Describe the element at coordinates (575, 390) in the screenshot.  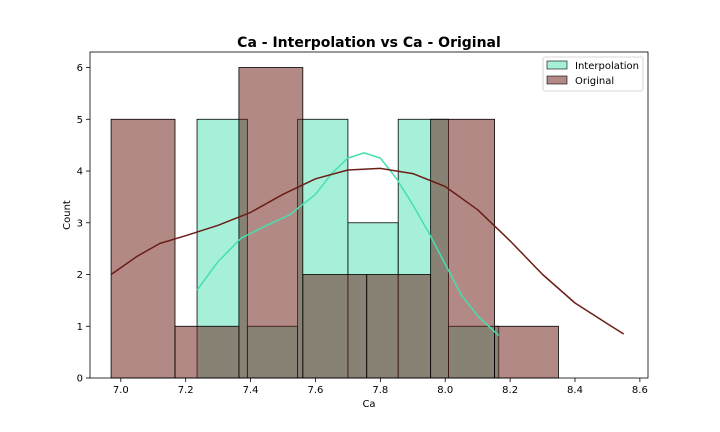
I see `x-tick-label: 8.4` at that location.